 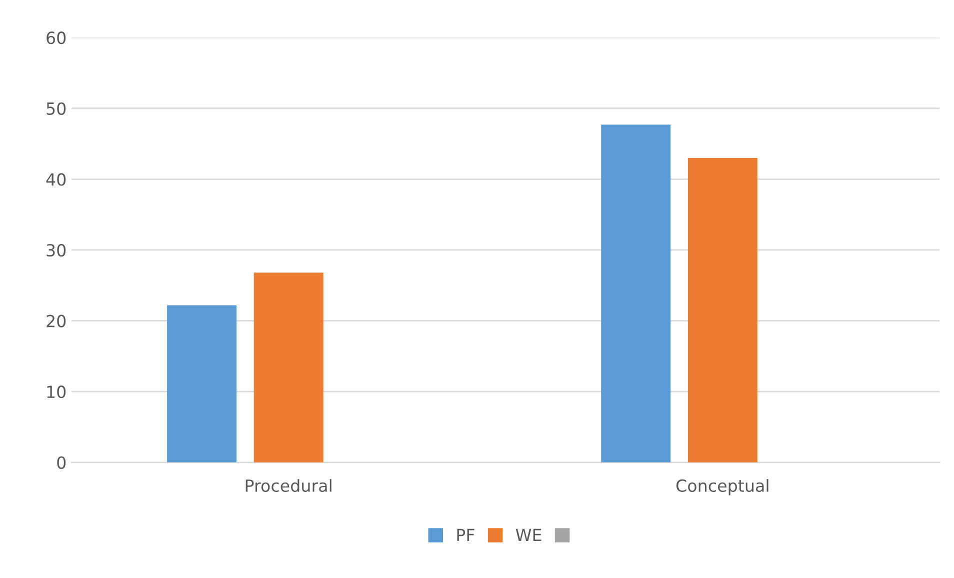 What do you see at coordinates (56, 179) in the screenshot?
I see `y-tick-label: 40` at bounding box center [56, 179].